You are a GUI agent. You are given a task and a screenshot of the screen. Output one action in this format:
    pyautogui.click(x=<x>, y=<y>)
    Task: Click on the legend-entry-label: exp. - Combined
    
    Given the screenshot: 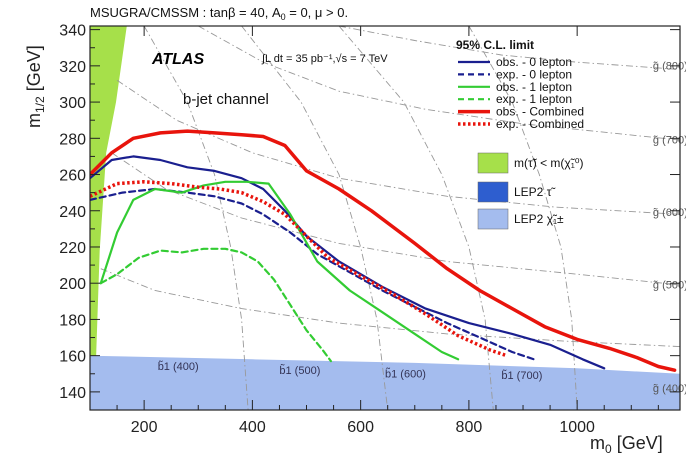 What is the action you would take?
    pyautogui.click(x=540, y=124)
    